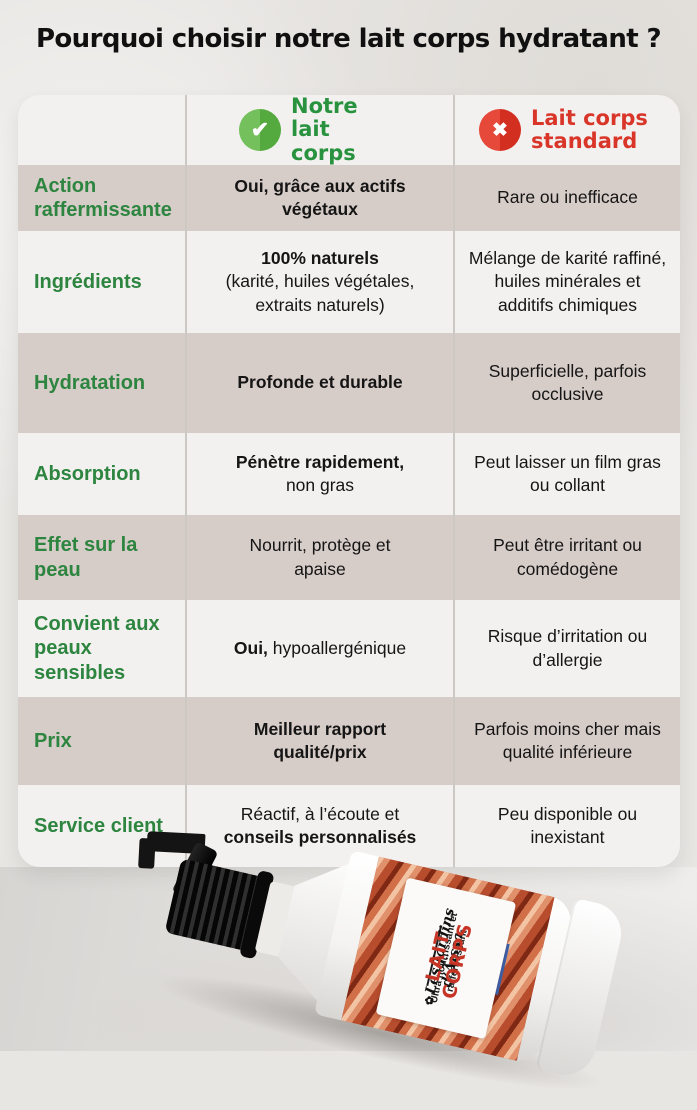 This screenshot has width=697, height=1110. What do you see at coordinates (260, 130) in the screenshot?
I see `check-circle-icon: ✔` at bounding box center [260, 130].